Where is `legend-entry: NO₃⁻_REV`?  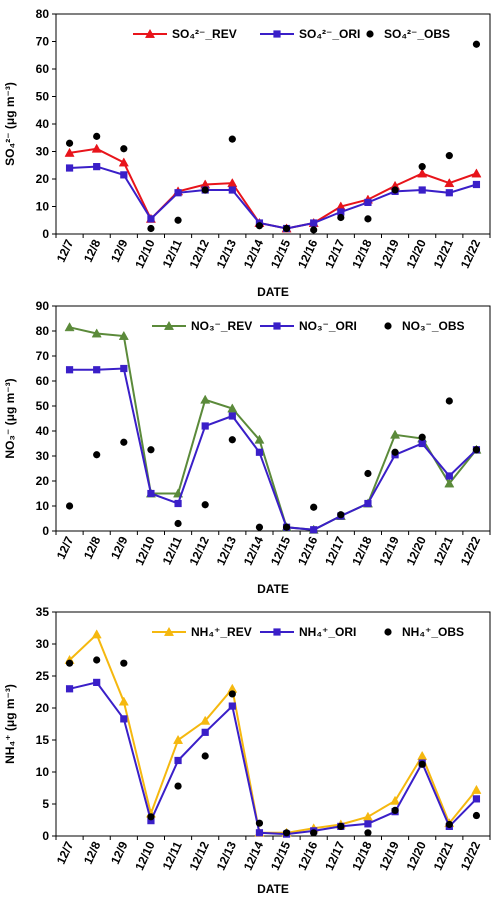 legend-entry: NO₃⁻_REV is located at coordinates (202, 326).